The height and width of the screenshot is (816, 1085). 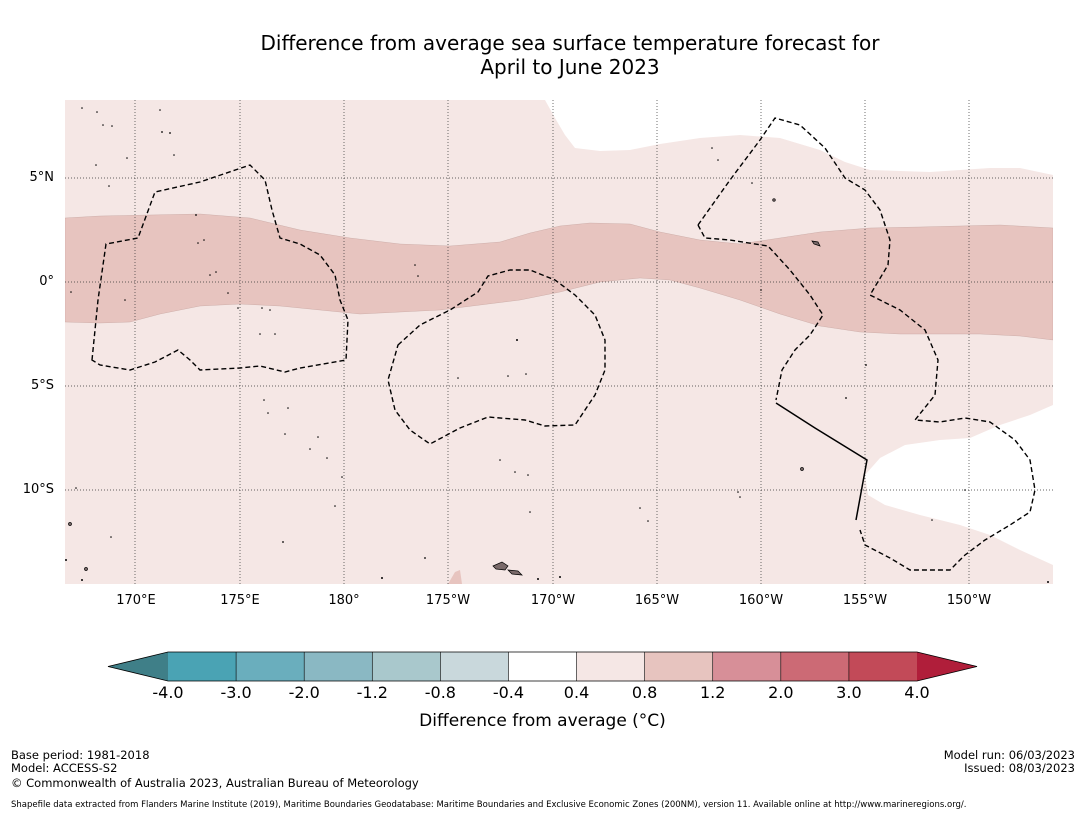 What do you see at coordinates (644, 692) in the screenshot?
I see `colorbar-tick-label: 0.8` at bounding box center [644, 692].